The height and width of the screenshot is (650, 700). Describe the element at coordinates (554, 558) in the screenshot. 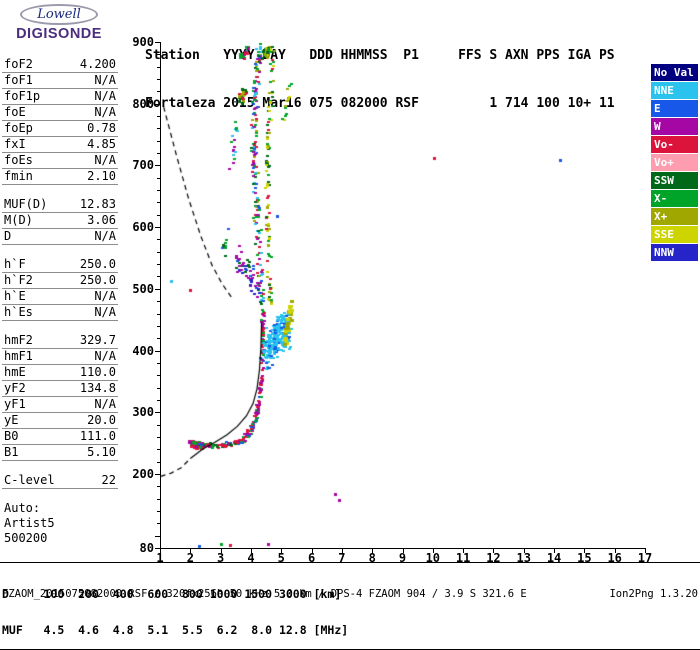

I see `x-tick-label: 14` at that location.